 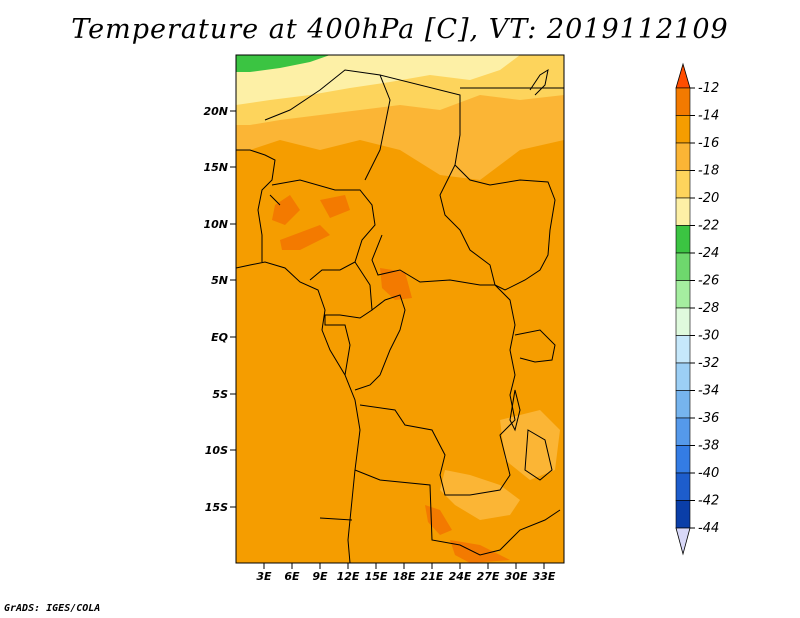 I want to click on lon-label-12e: 12E, so click(x=348, y=576).